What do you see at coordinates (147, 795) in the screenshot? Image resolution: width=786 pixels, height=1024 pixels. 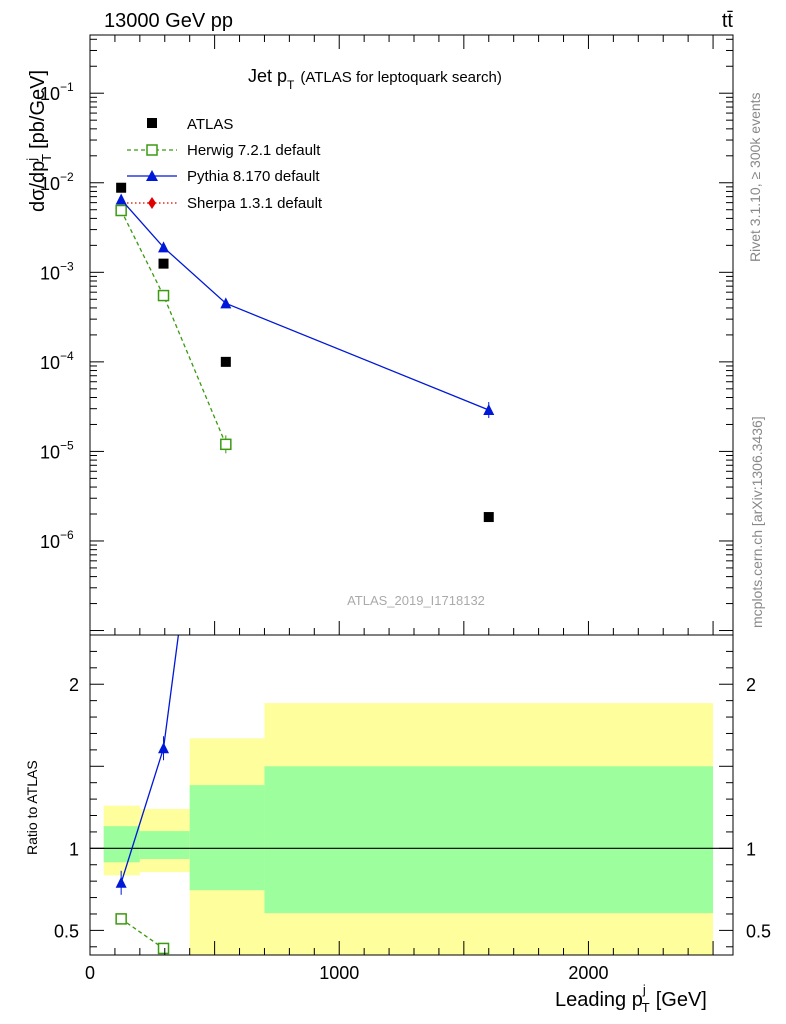 I see `ratio-series` at bounding box center [147, 795].